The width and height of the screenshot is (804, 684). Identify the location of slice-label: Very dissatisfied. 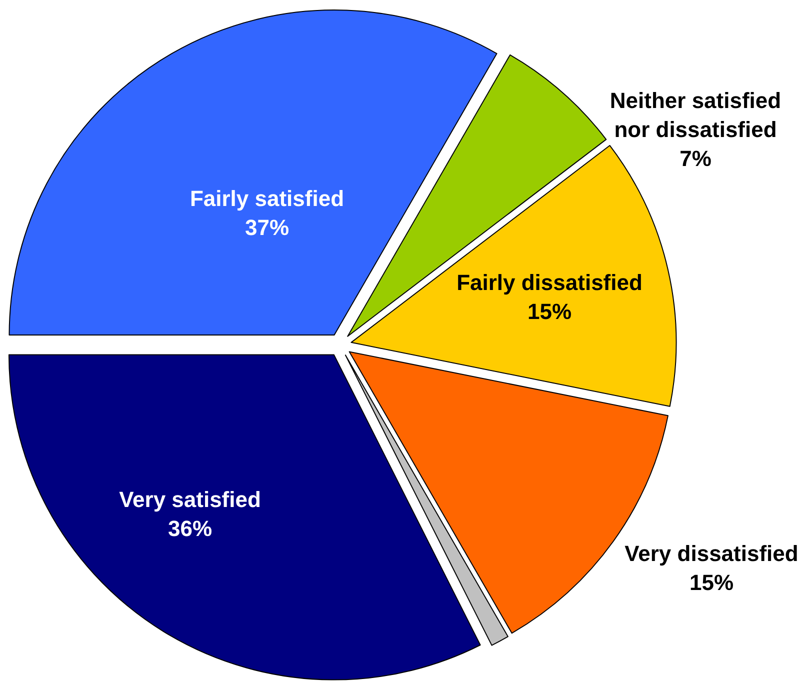
(711, 553).